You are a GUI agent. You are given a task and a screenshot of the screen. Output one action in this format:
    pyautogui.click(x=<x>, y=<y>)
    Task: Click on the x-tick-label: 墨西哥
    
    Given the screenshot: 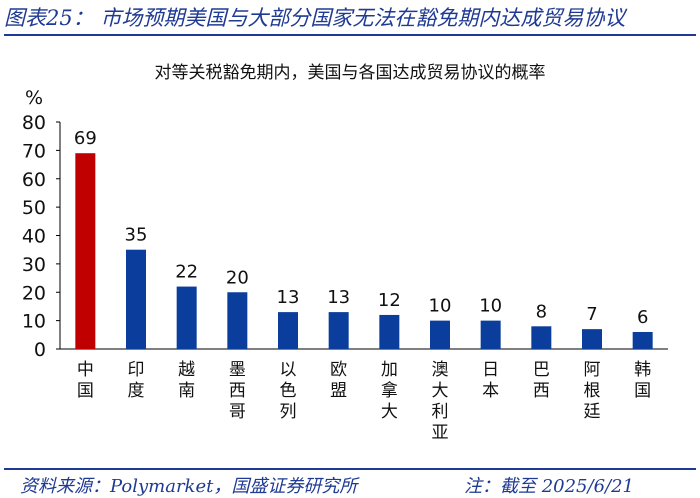 What is the action you would take?
    pyautogui.click(x=237, y=391)
    